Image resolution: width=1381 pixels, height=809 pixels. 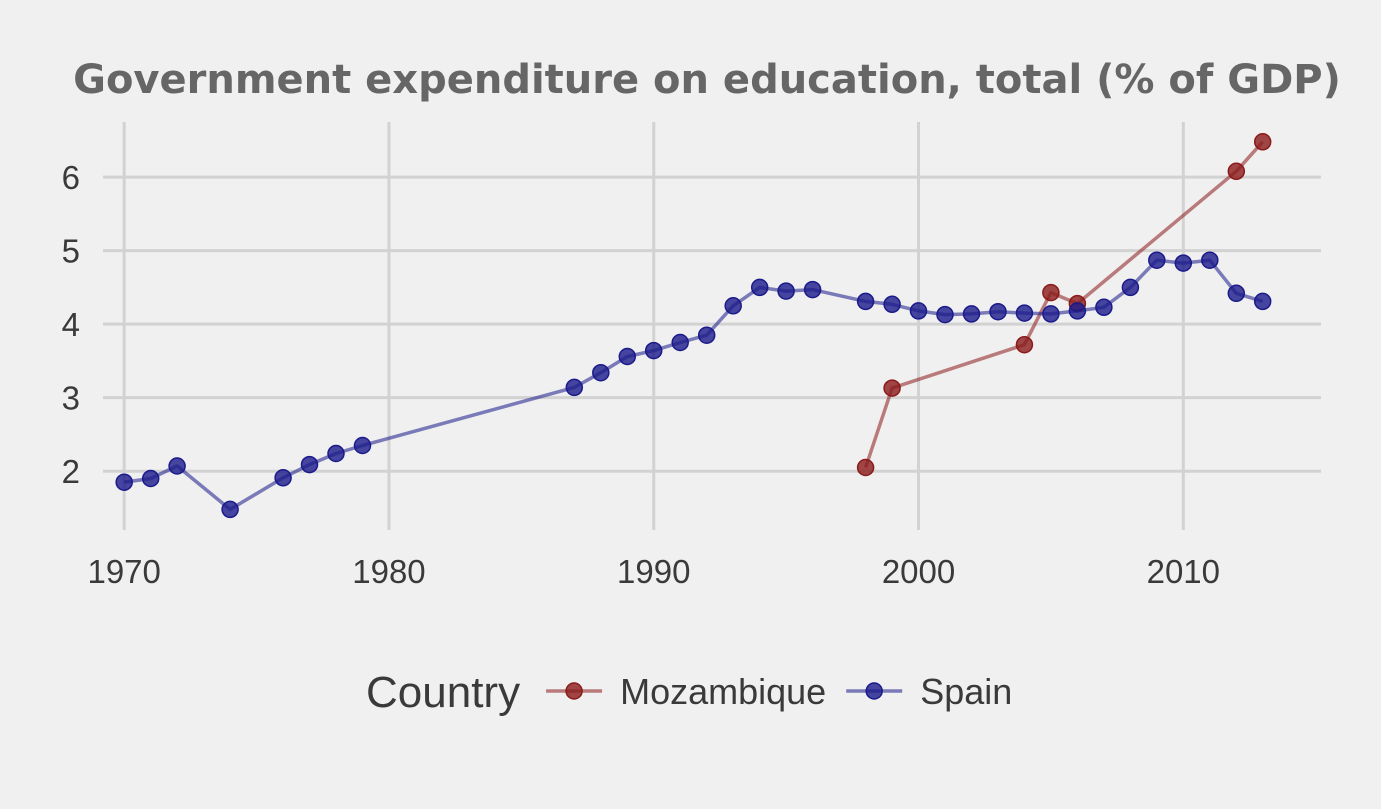 I want to click on legend: Country Mozambique Spain, so click(x=689, y=692).